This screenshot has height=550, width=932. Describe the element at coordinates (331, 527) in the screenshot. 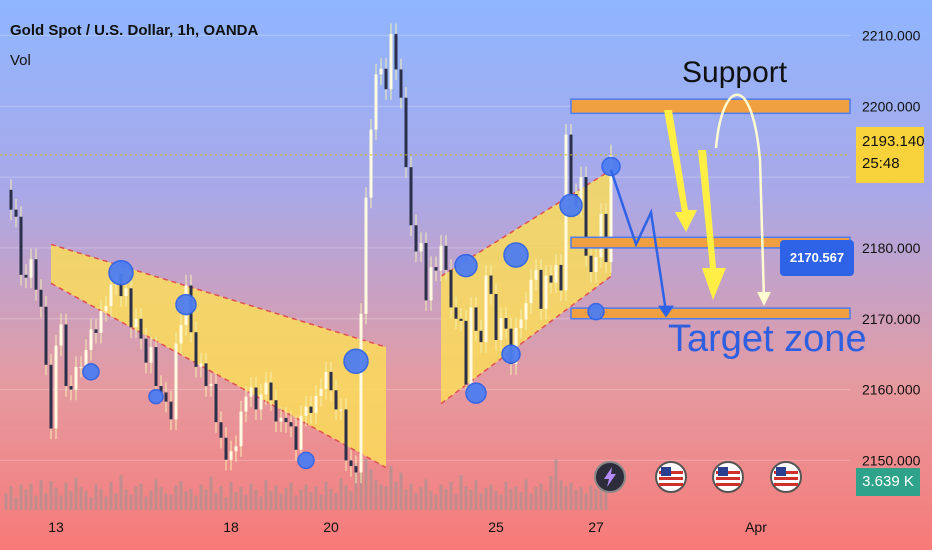

I see `x-tick-label: 20` at that location.